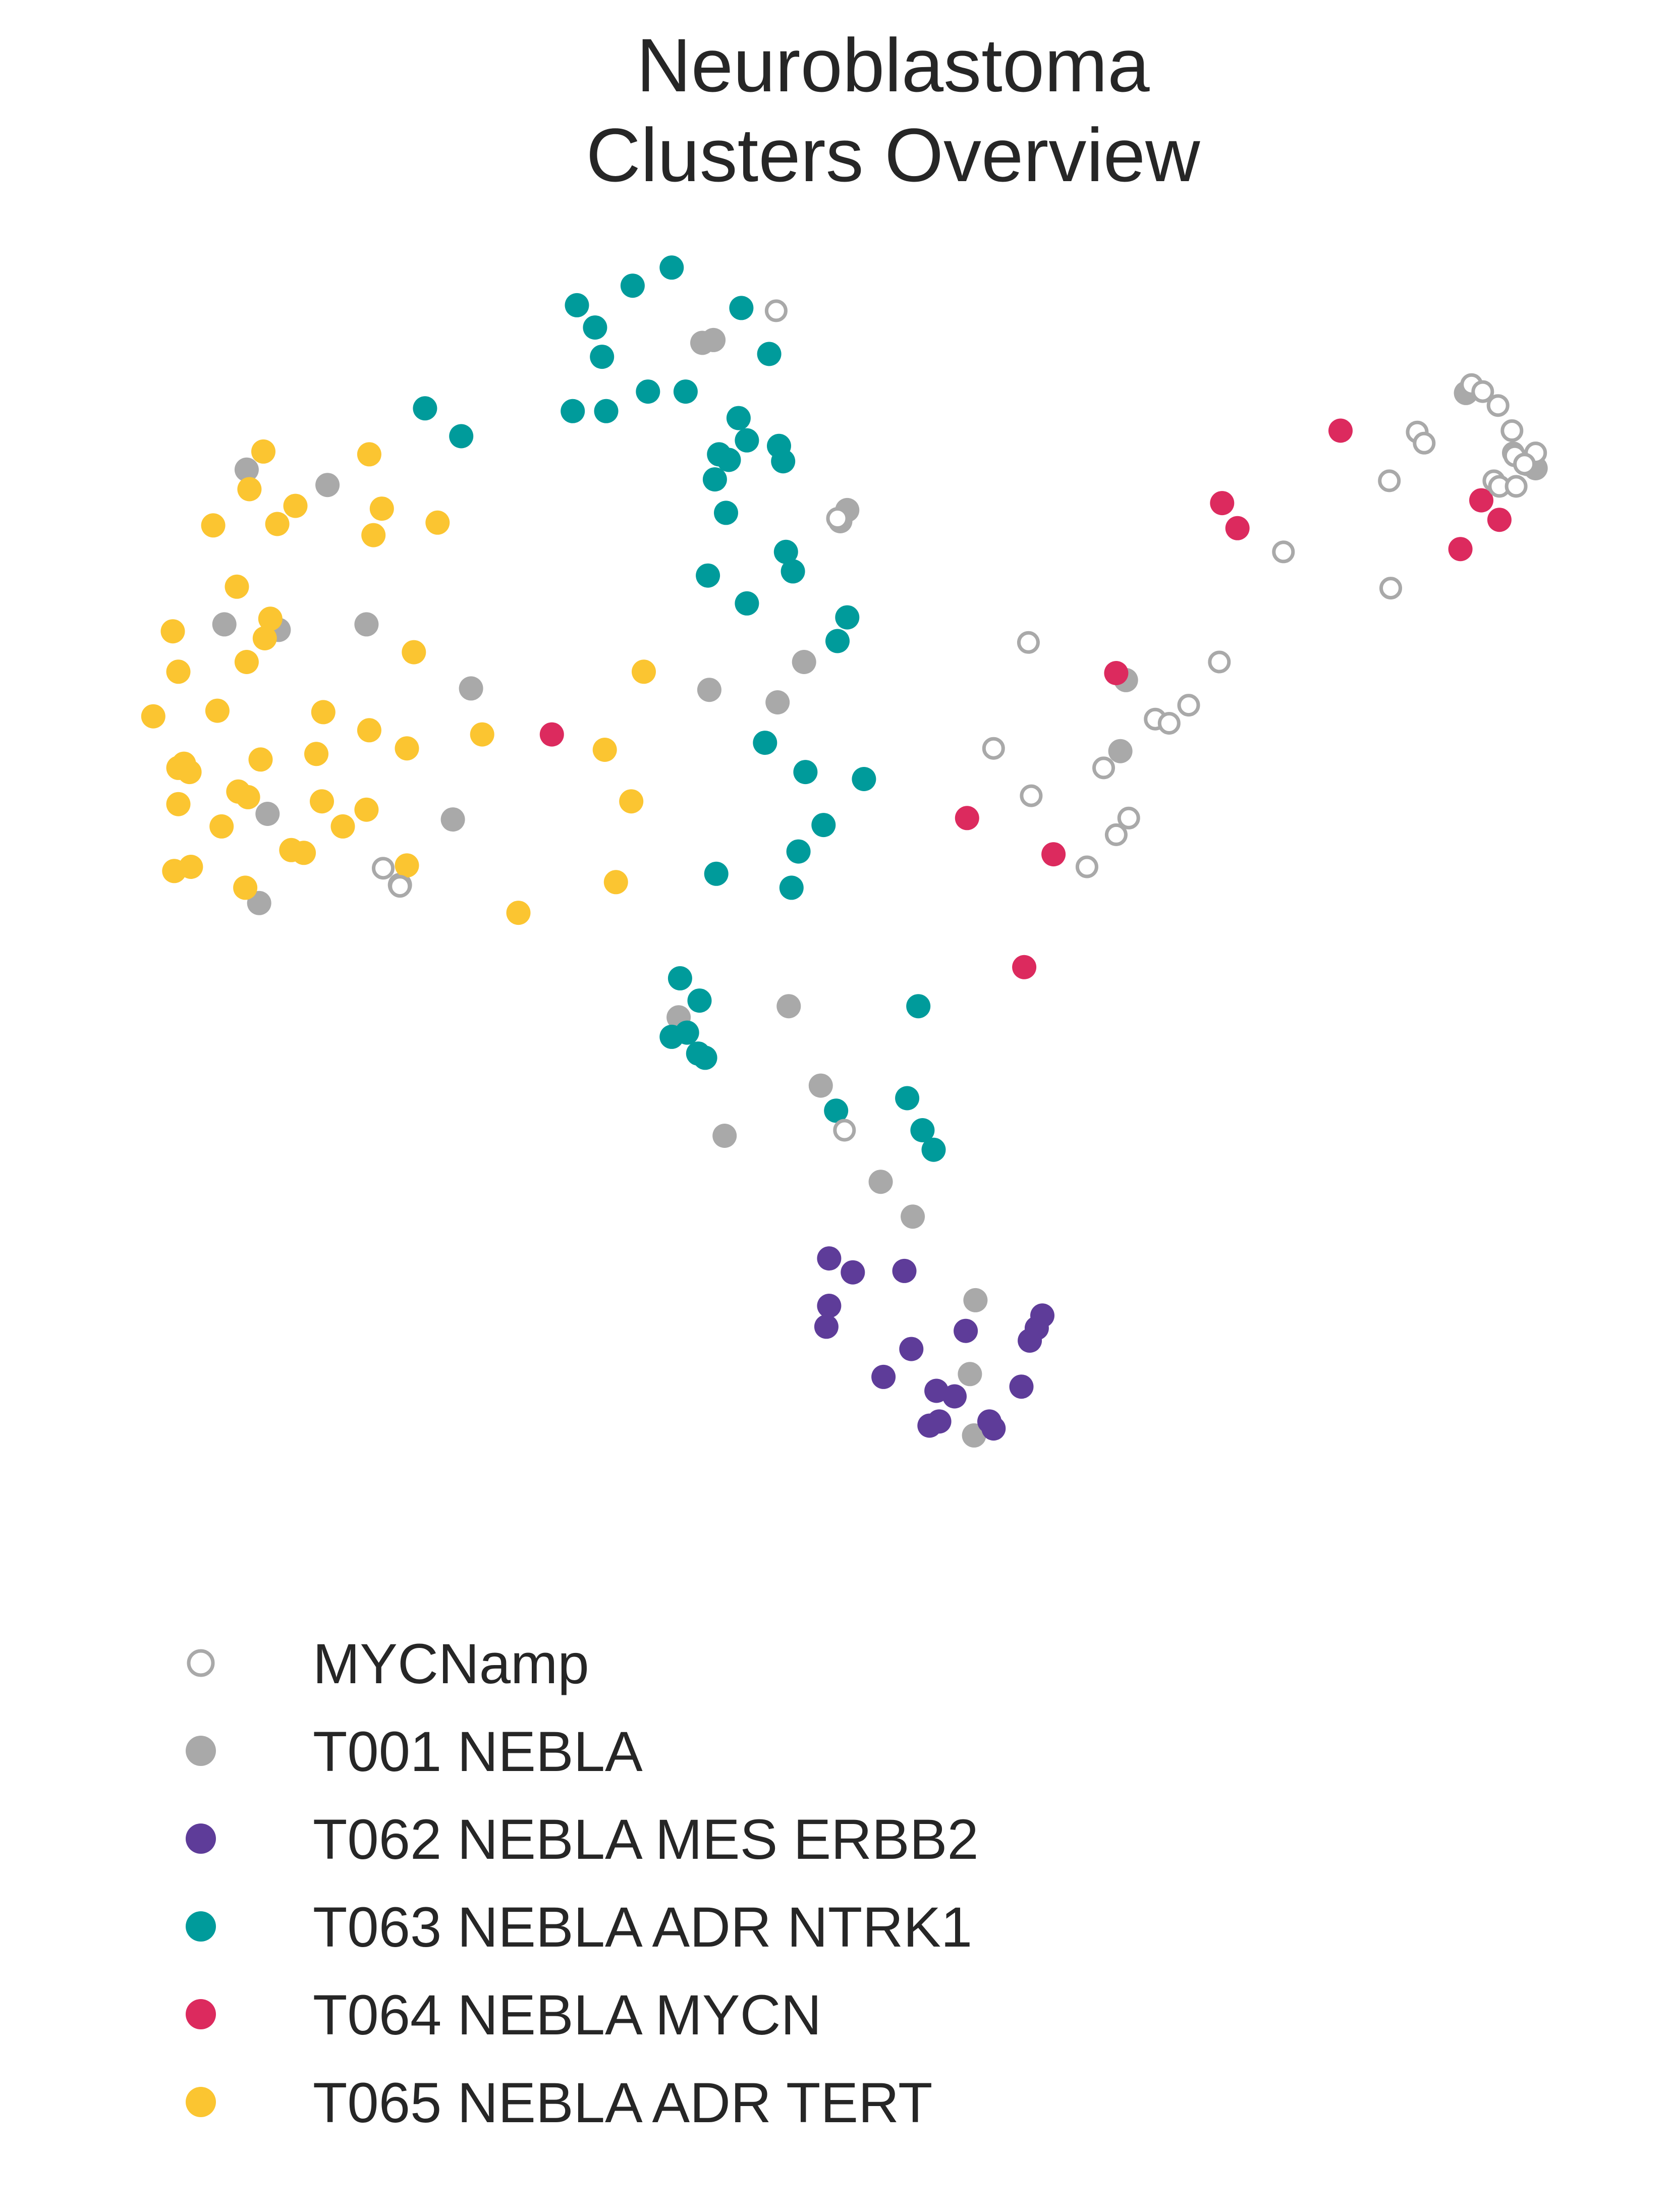 The image size is (1671, 2212). Describe the element at coordinates (893, 65) in the screenshot. I see `chart-title-line-1: Neuroblastoma` at that location.